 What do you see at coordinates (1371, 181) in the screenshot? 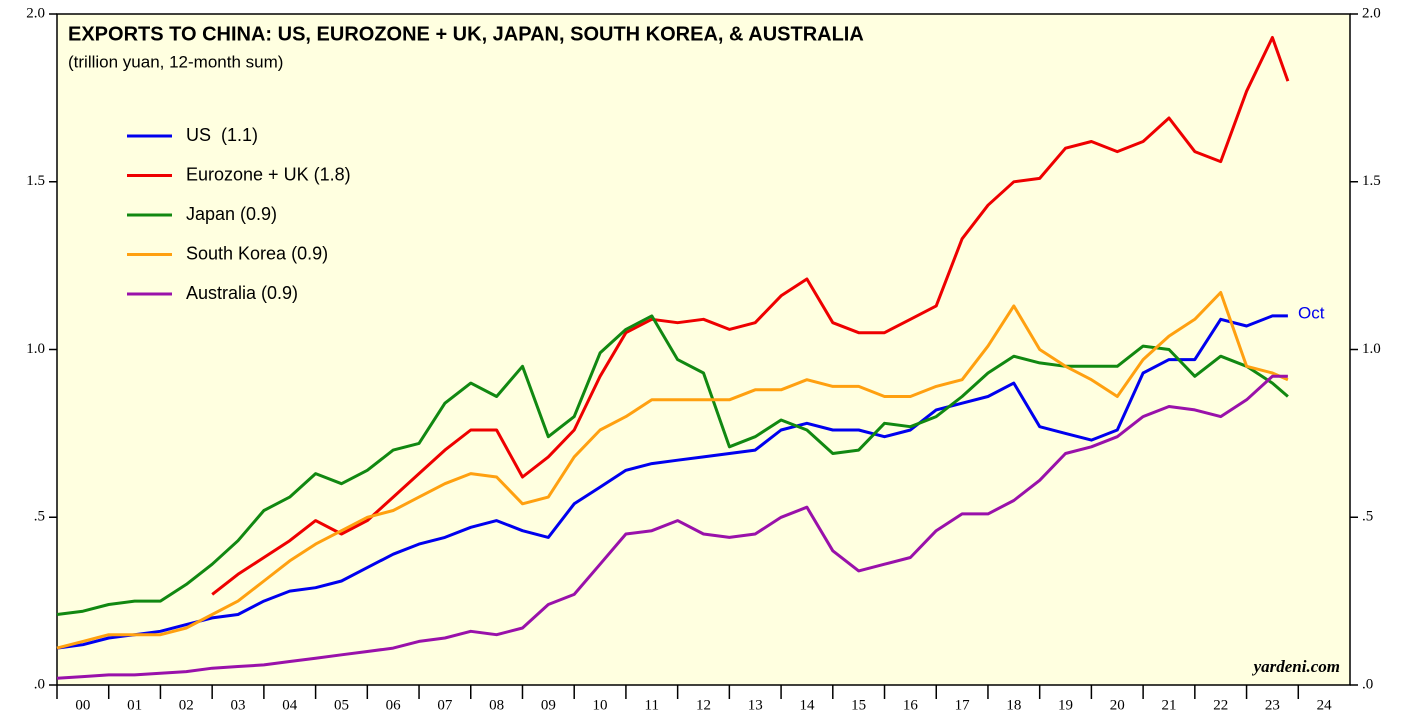
I see `y2-tick-label: 1.5` at bounding box center [1371, 181].